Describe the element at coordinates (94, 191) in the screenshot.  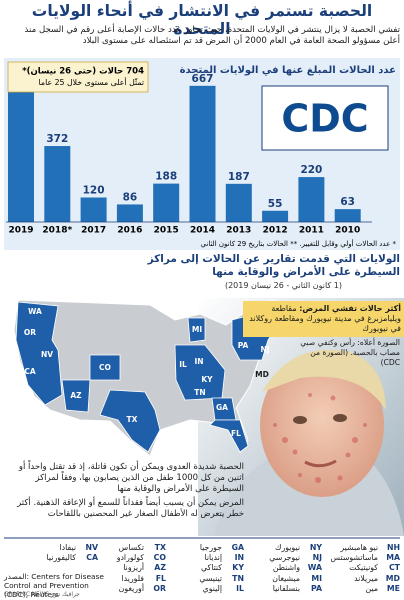
I see `data-label: 120` at that location.